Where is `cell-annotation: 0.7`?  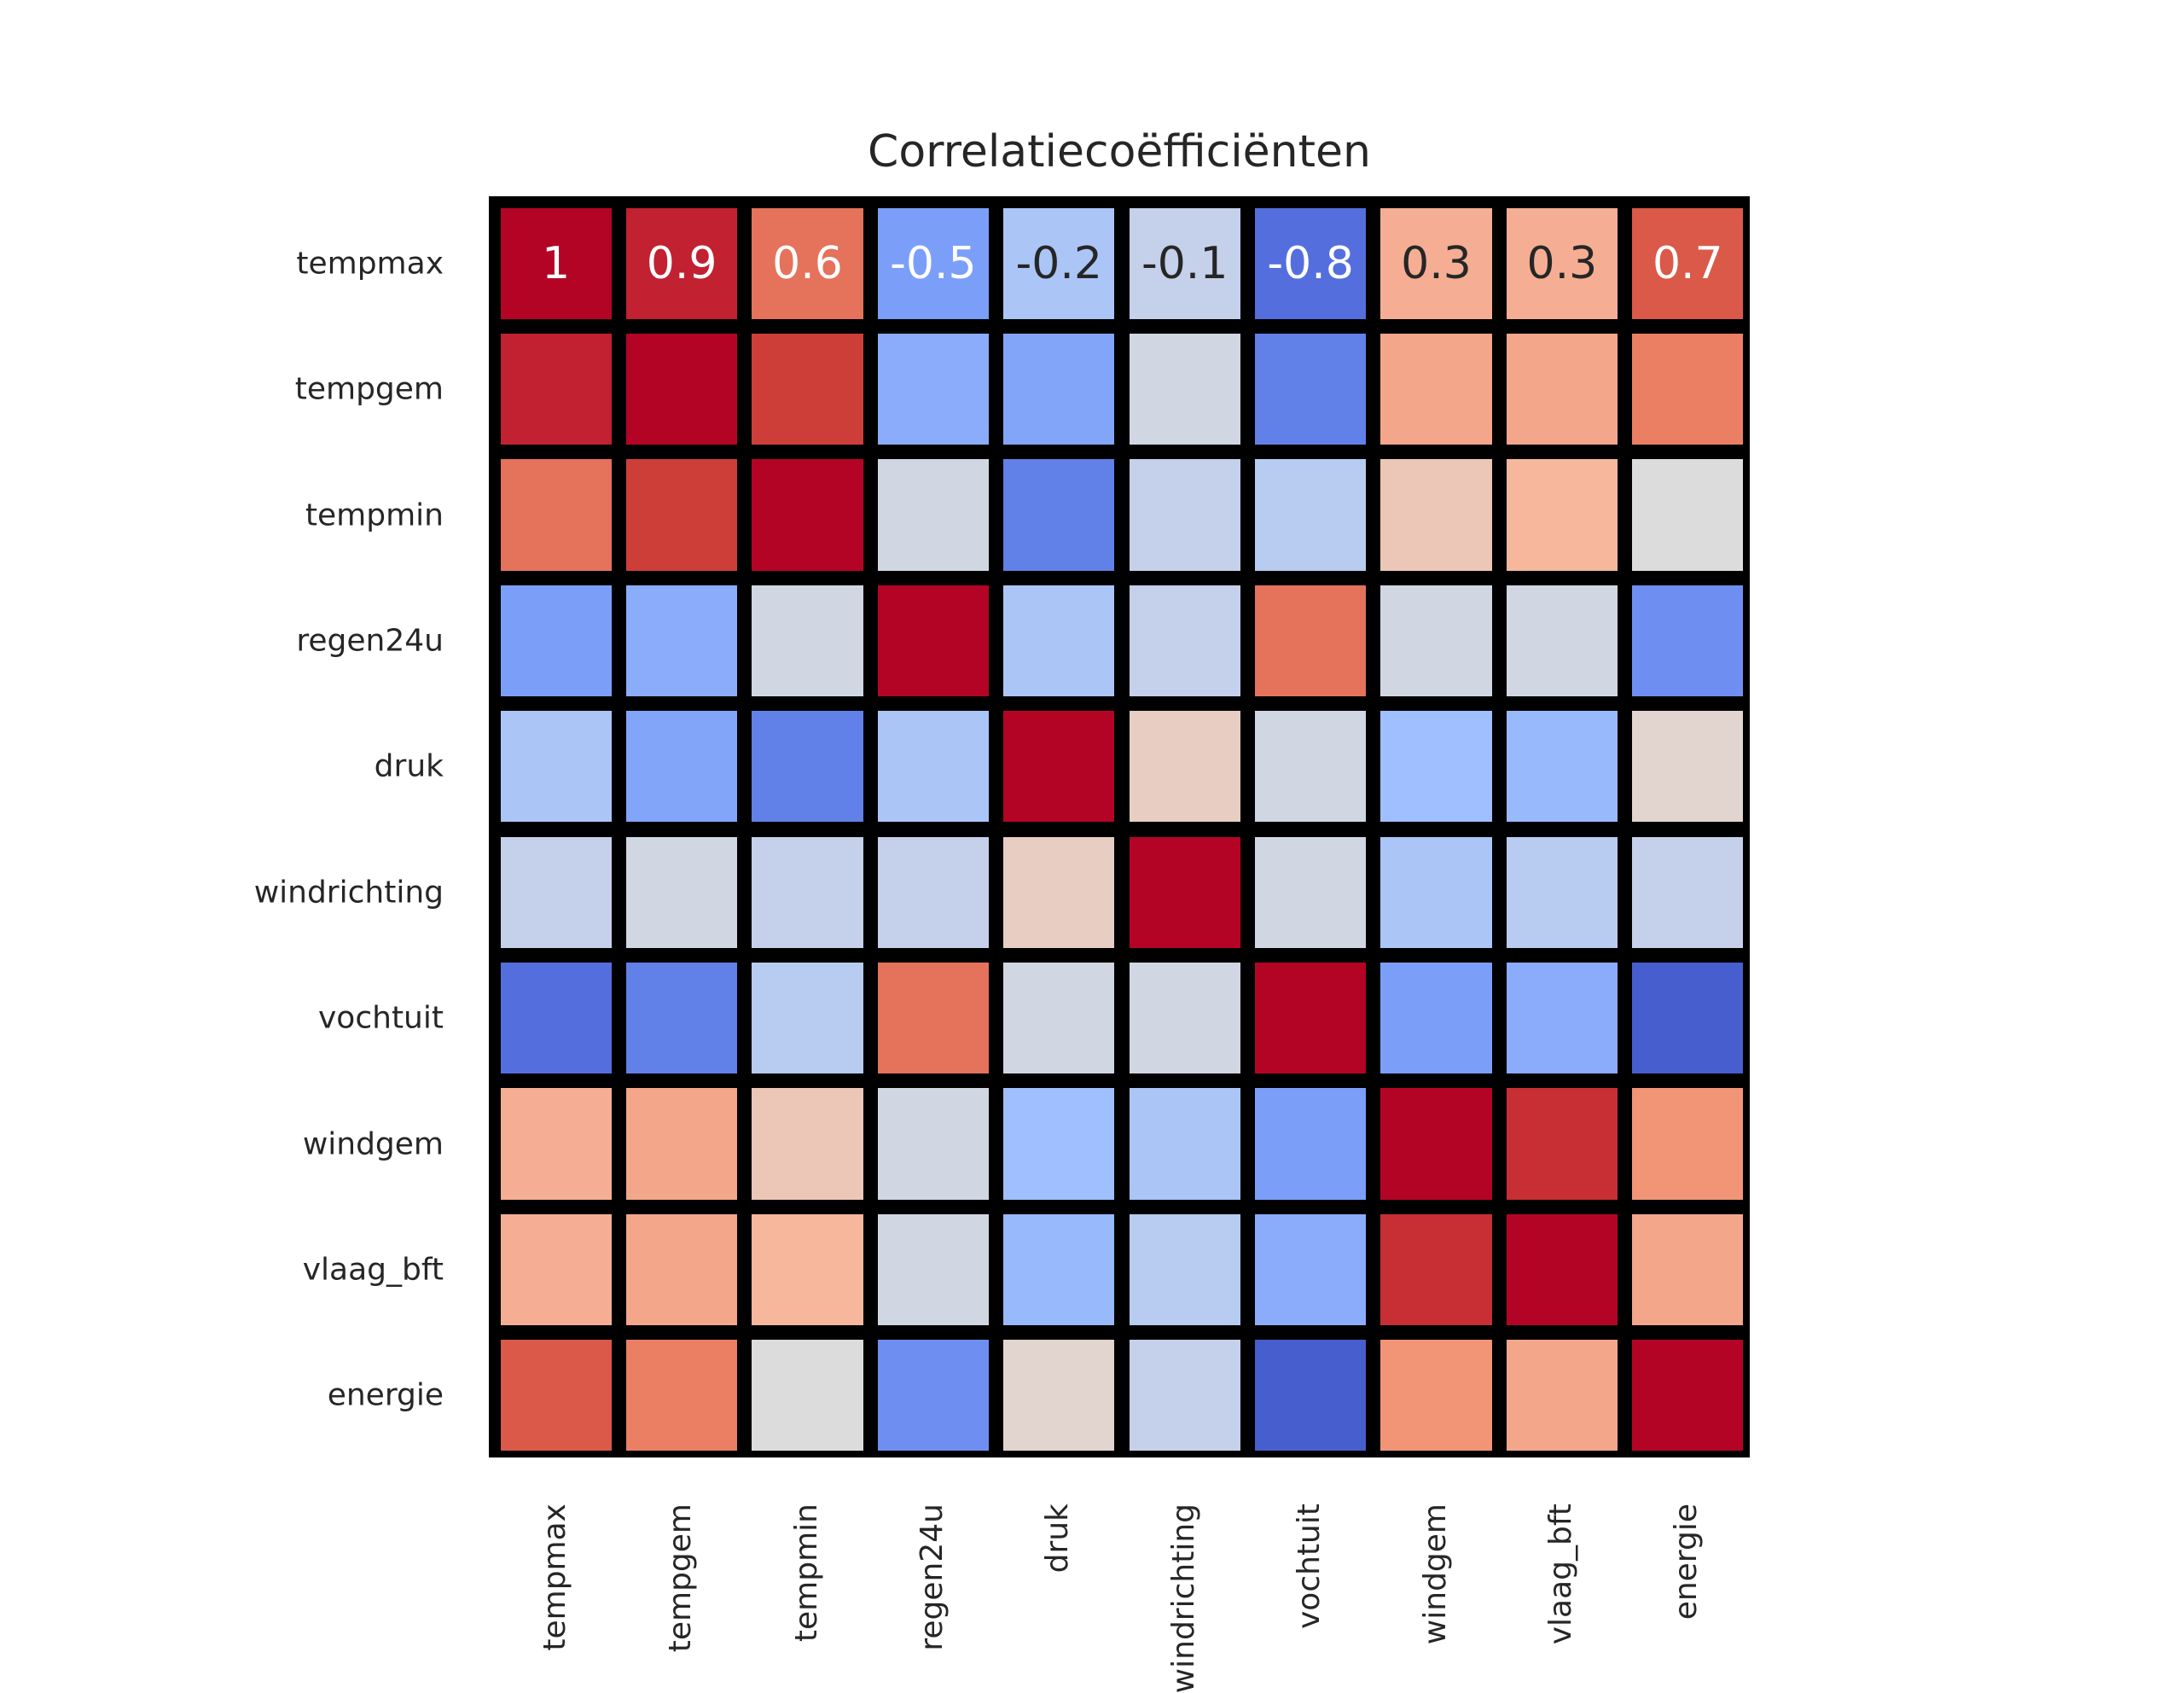
cell-annotation: 0.7 is located at coordinates (1688, 263).